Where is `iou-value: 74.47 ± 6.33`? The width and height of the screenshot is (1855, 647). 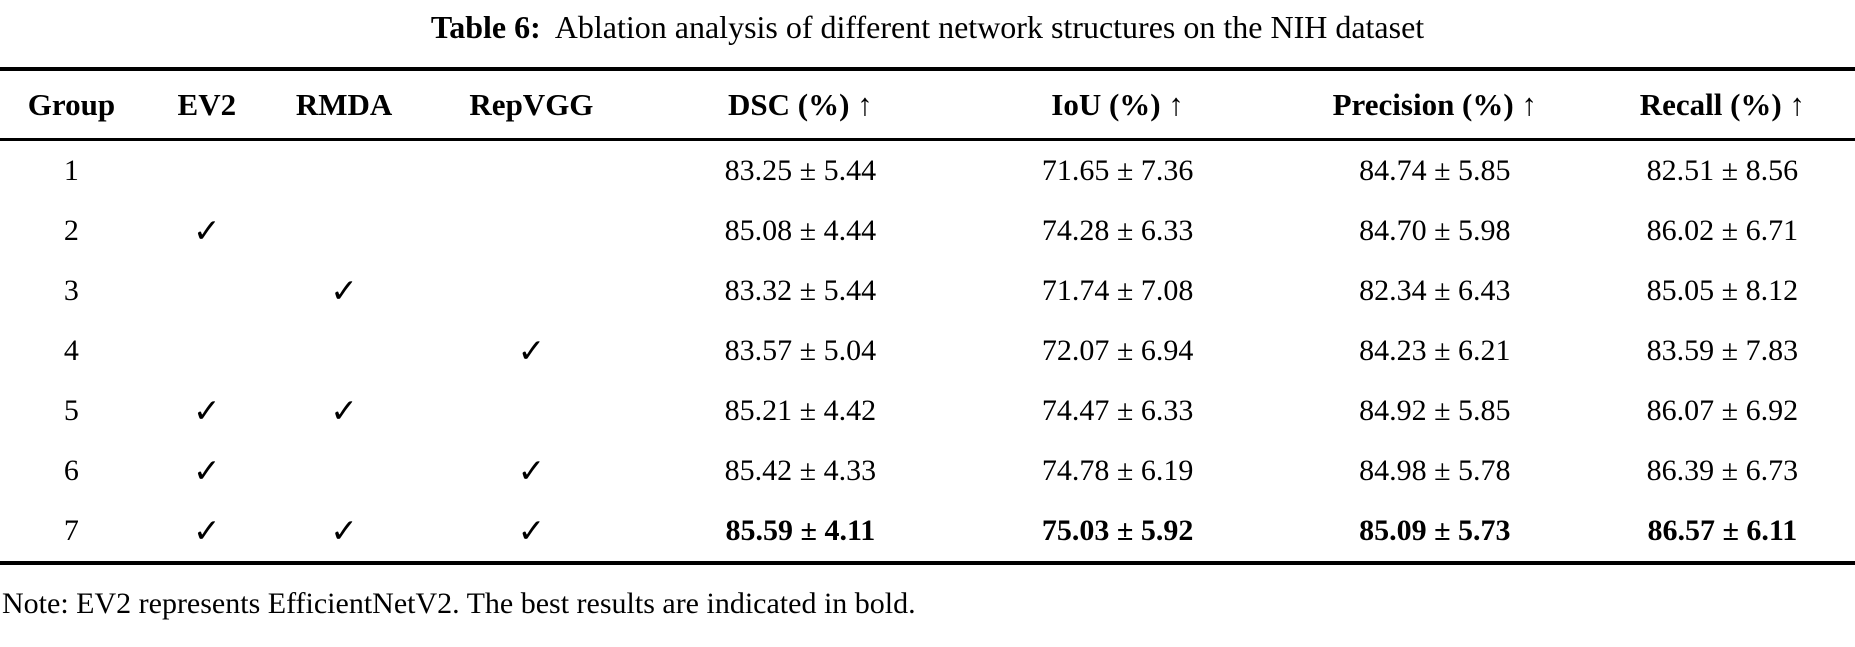 iou-value: 74.47 ± 6.33 is located at coordinates (1117, 410).